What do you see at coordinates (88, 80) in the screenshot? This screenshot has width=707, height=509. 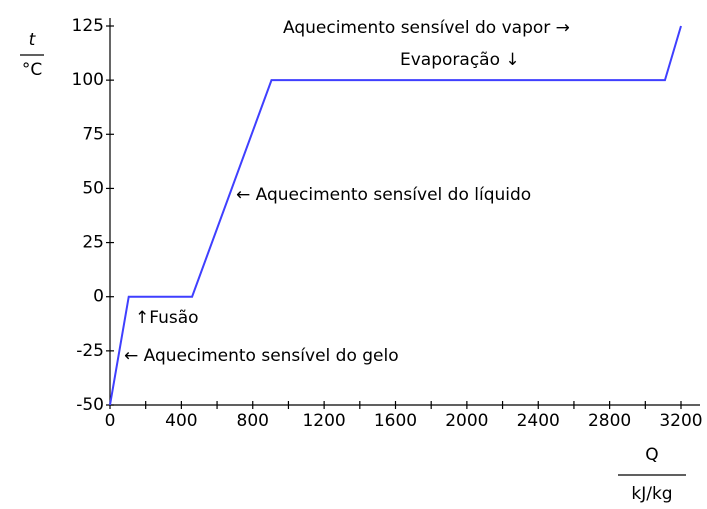 I see `y-tick-label: 100` at bounding box center [88, 80].